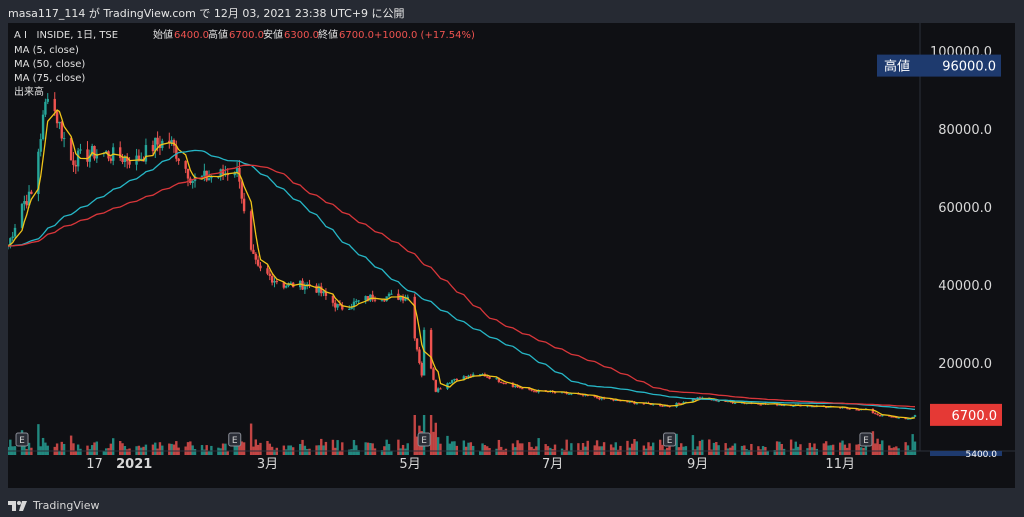 This screenshot has height=517, width=1024. I want to click on period-low-badge, so click(966, 453).